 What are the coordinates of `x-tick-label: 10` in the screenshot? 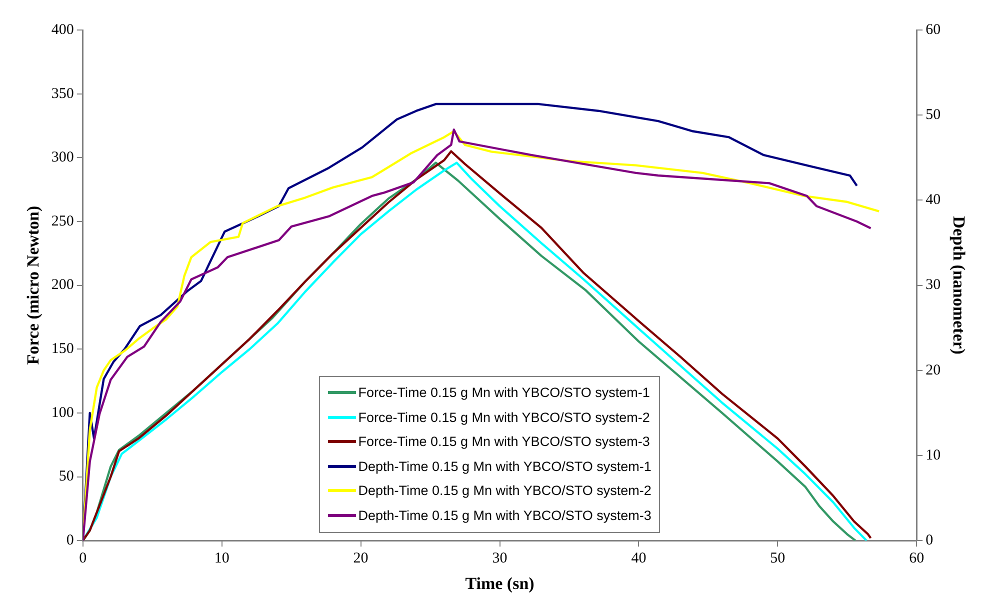 It's located at (222, 558).